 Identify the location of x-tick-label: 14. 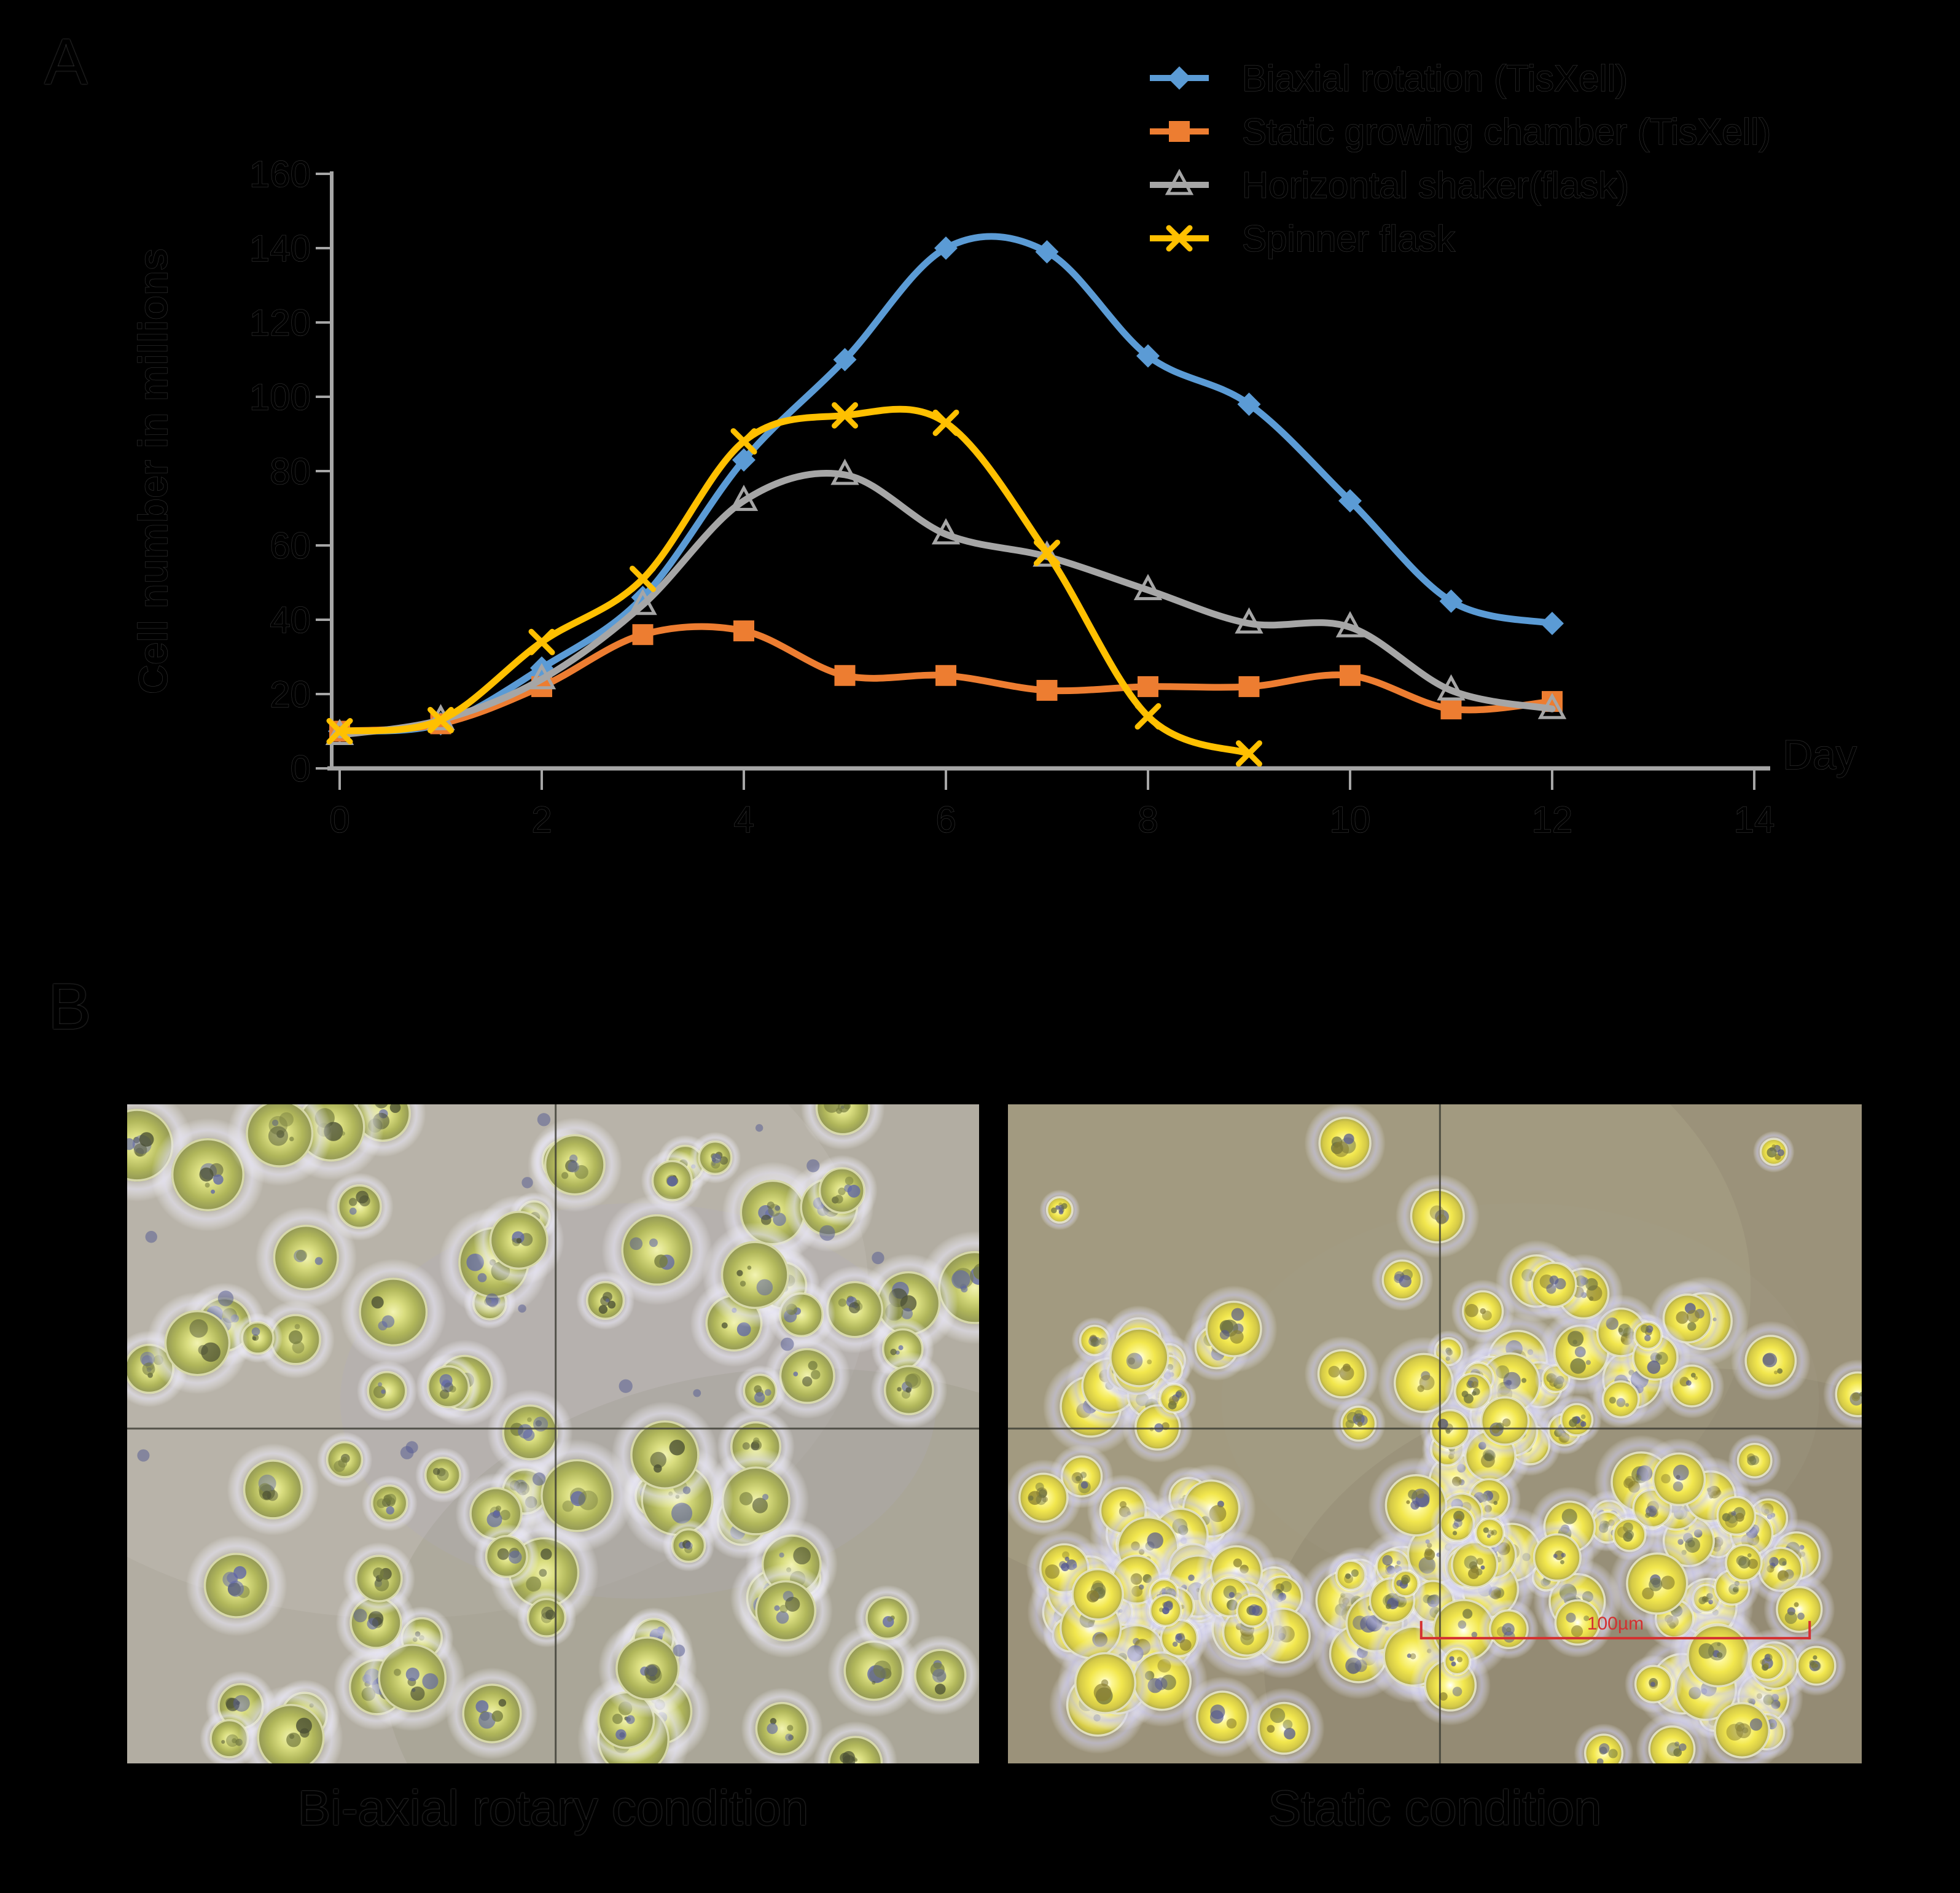
(1754, 819).